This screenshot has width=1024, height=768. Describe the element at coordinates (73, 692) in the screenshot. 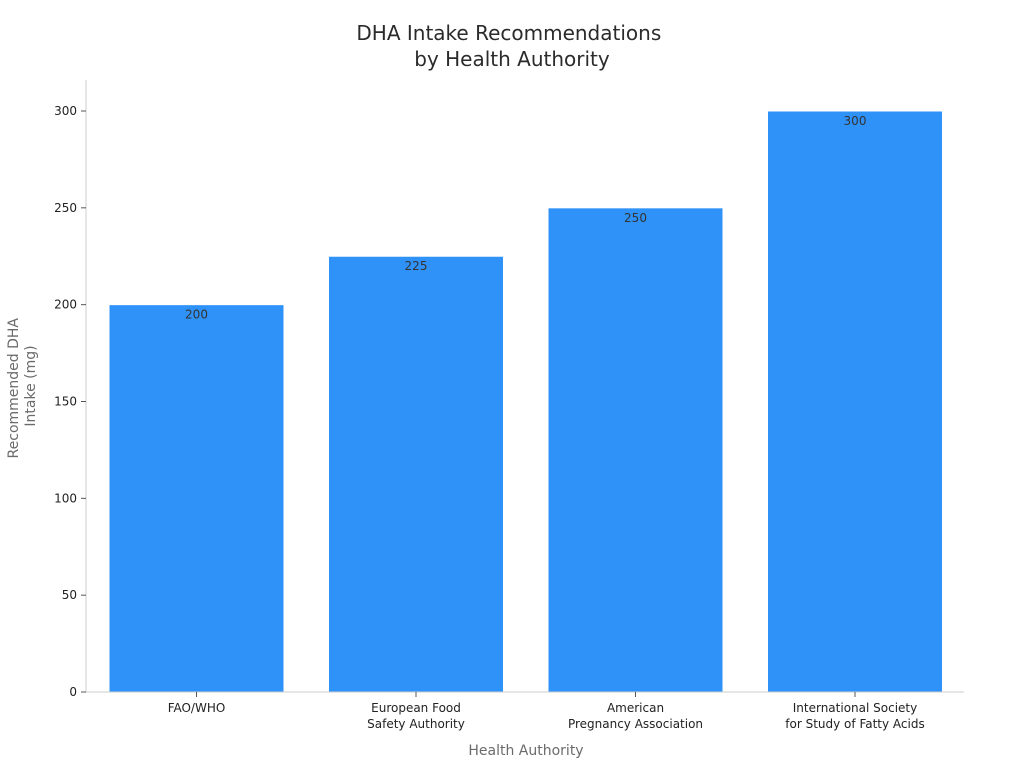

I see `y-tick-label-0: 0` at that location.